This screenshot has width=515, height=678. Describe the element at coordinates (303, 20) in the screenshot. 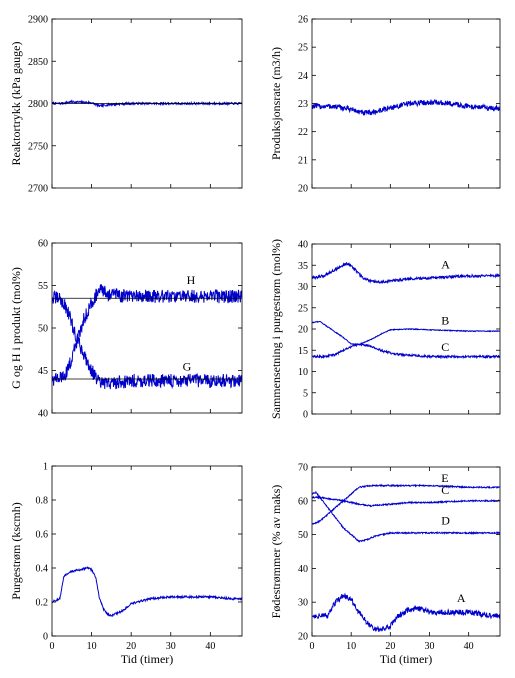

I see `y-tick-label: 26` at that location.